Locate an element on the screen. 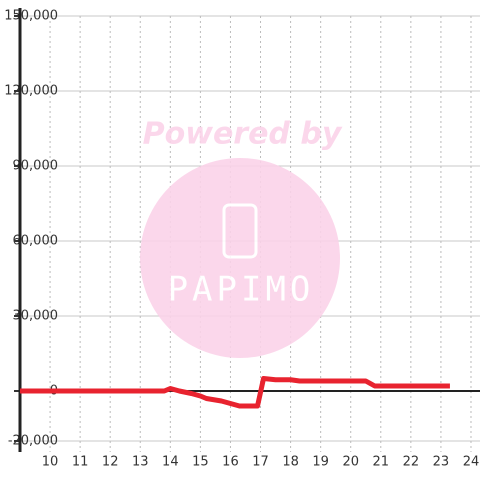 Image resolution: width=480 pixels, height=480 pixels. watermark-logo: PAPIMO is located at coordinates (241, 290).